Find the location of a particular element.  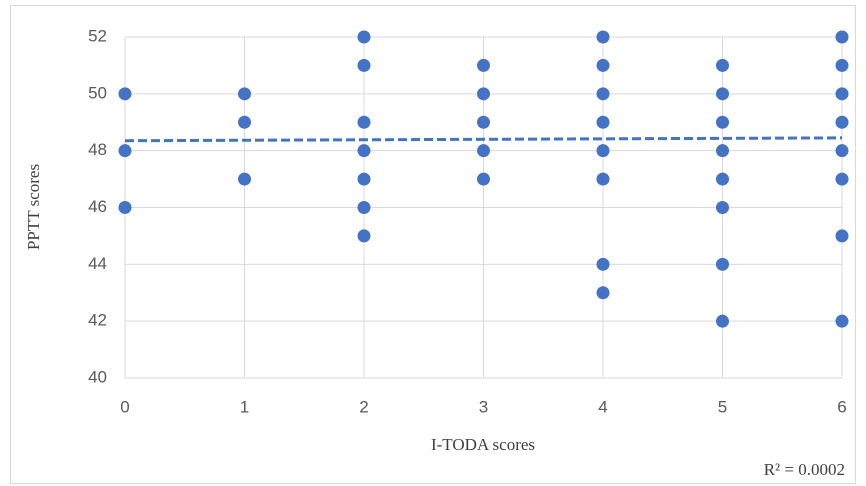

y-tick-label: 48 is located at coordinates (97, 149).